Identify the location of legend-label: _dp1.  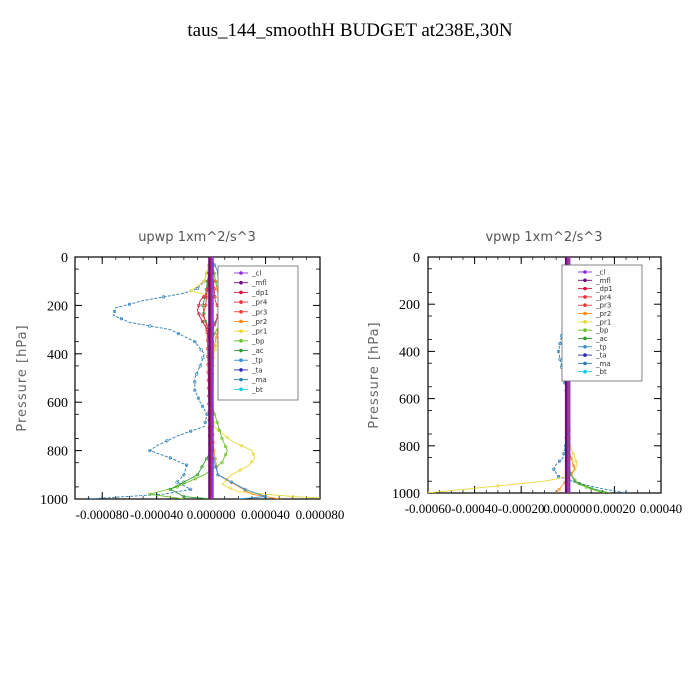
(260, 293).